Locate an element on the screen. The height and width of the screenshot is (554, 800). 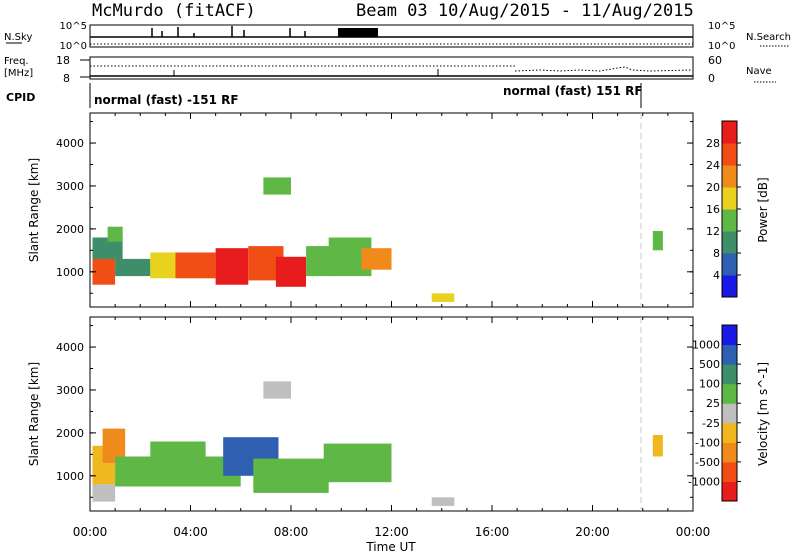
power-colorbar-tick-label: 8 is located at coordinates (716, 253).